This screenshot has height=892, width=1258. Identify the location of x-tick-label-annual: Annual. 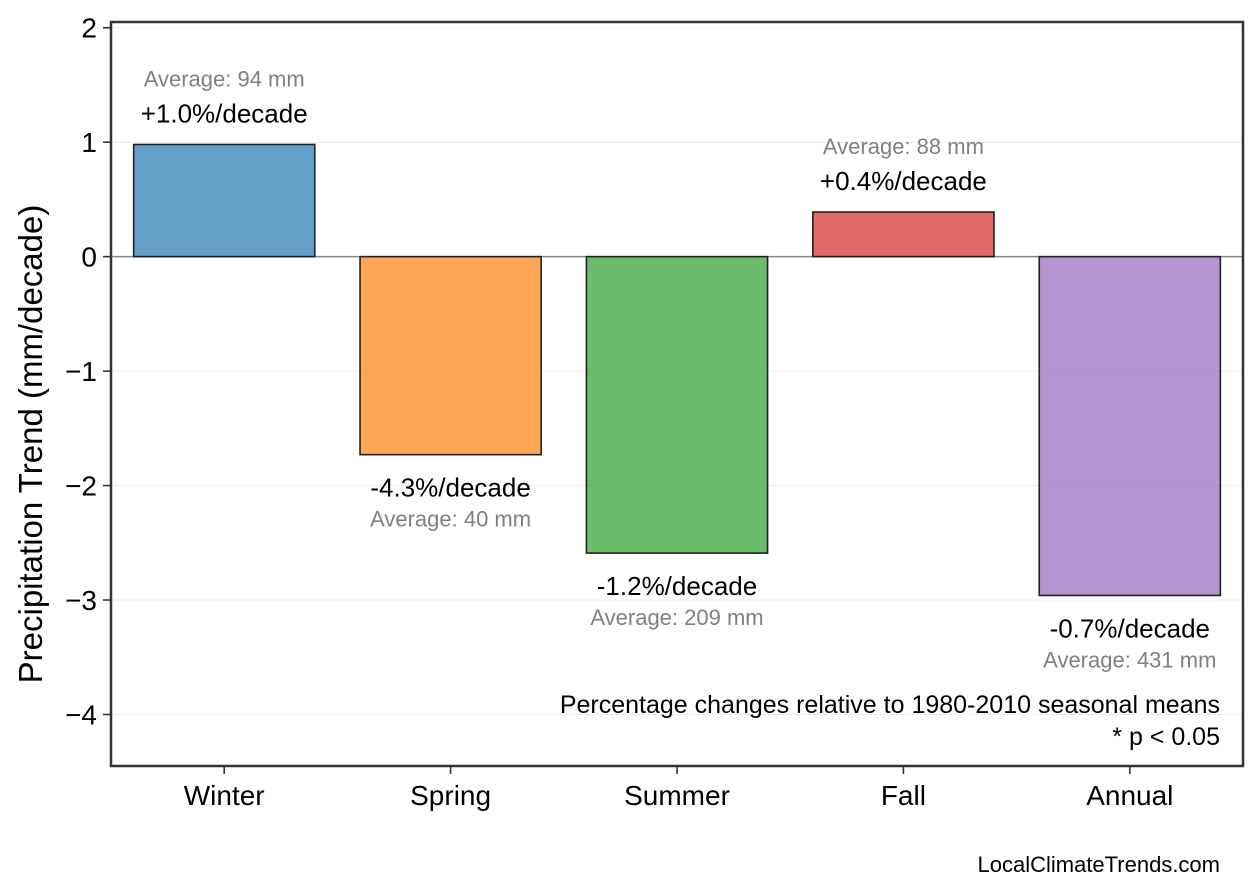
(1129, 795).